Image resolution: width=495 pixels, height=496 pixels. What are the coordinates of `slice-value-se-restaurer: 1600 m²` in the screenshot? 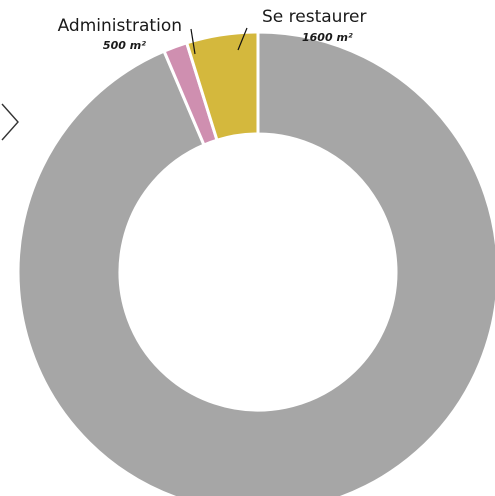 It's located at (327, 37).